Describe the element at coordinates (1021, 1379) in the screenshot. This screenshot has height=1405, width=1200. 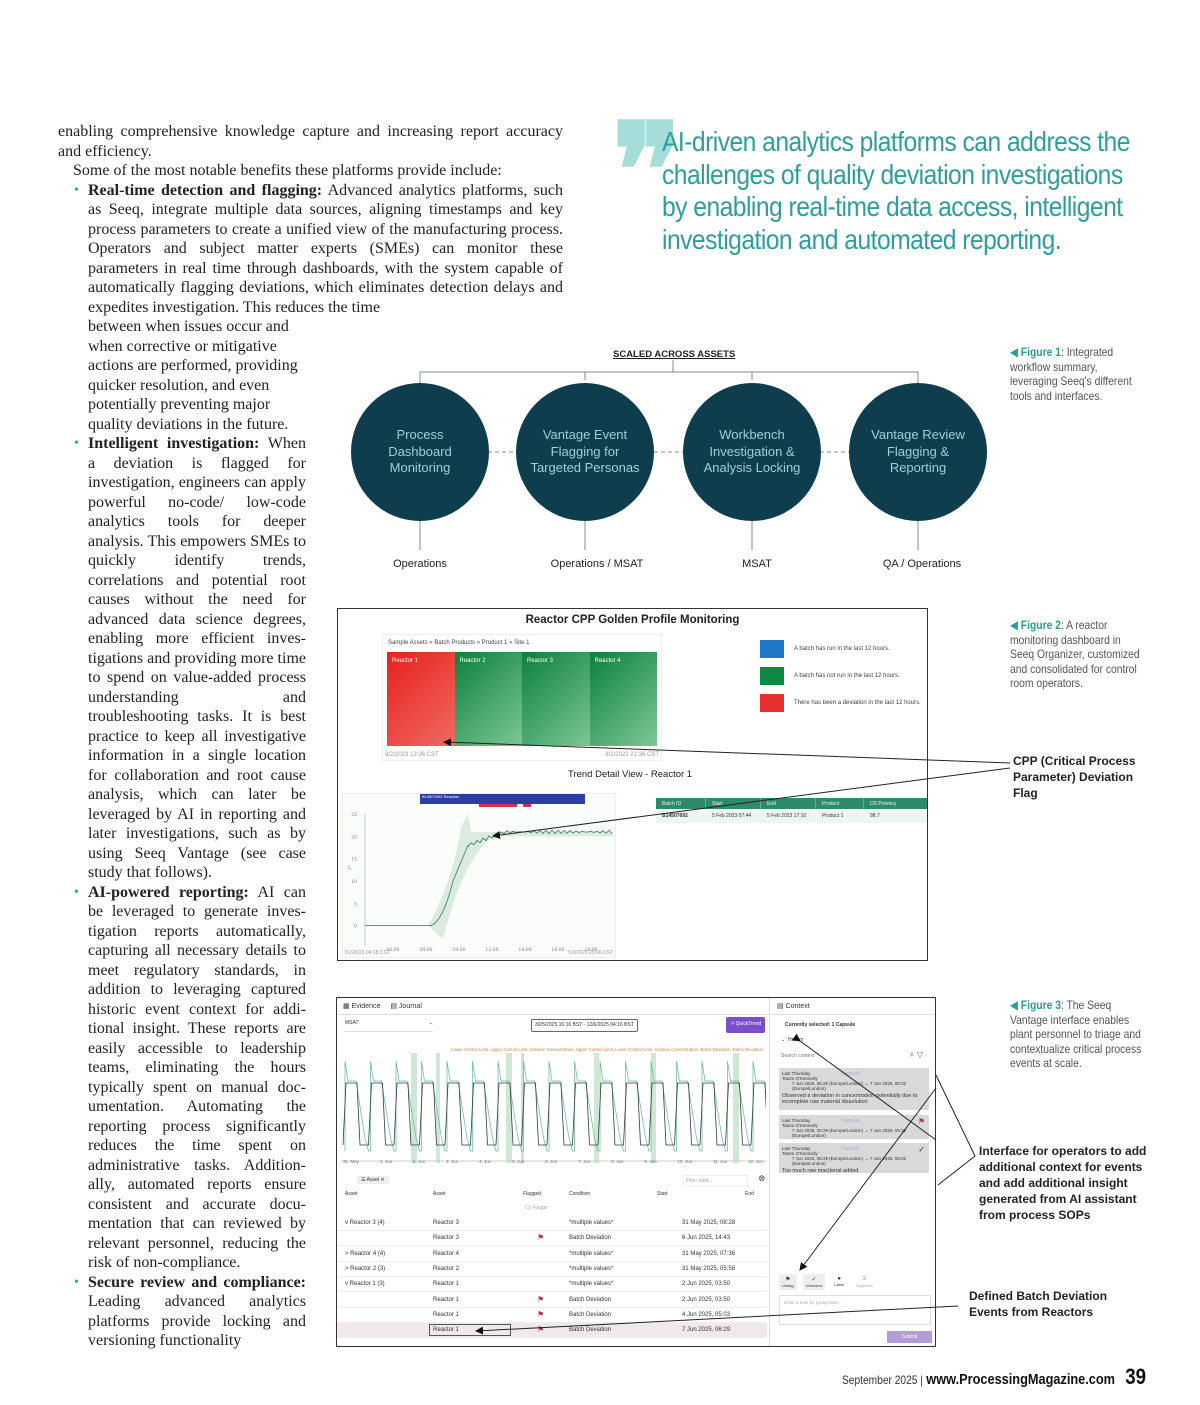
I see `magazine-site-link: www.ProcessingMagazine.com` at that location.